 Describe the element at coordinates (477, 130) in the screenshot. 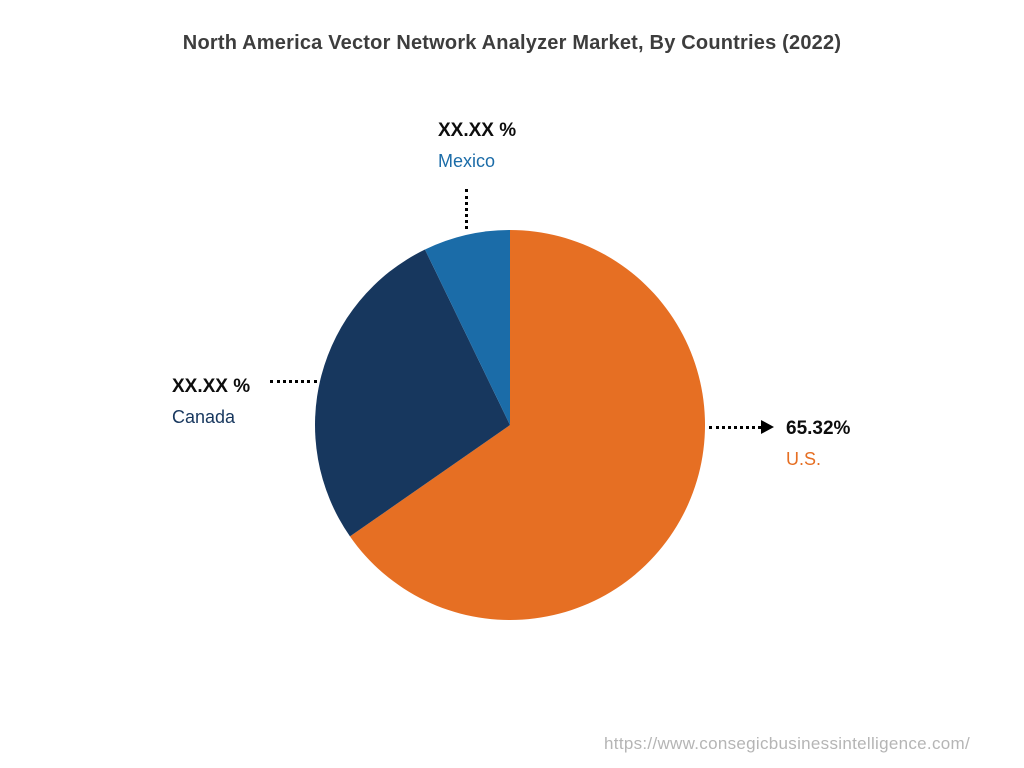

I see `slice-value-mexico: XX.XX %` at that location.